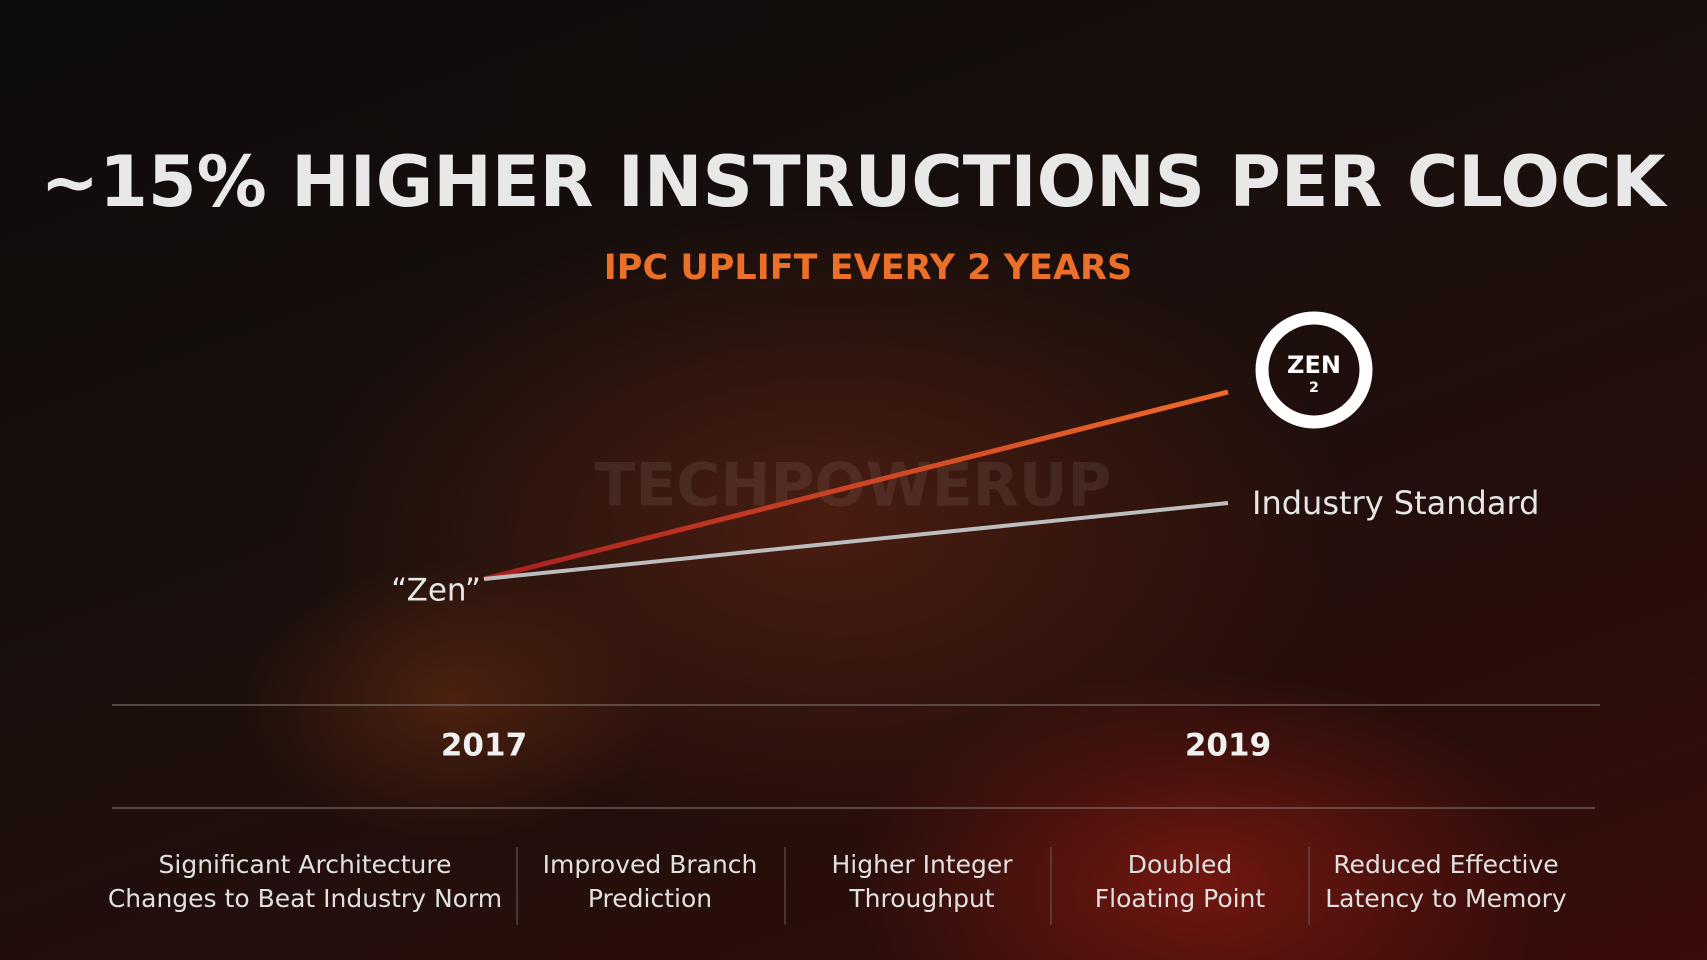 Image resolution: width=1707 pixels, height=960 pixels. What do you see at coordinates (305, 898) in the screenshot?
I see `feature-text: Changes to Beat Industry Norm` at bounding box center [305, 898].